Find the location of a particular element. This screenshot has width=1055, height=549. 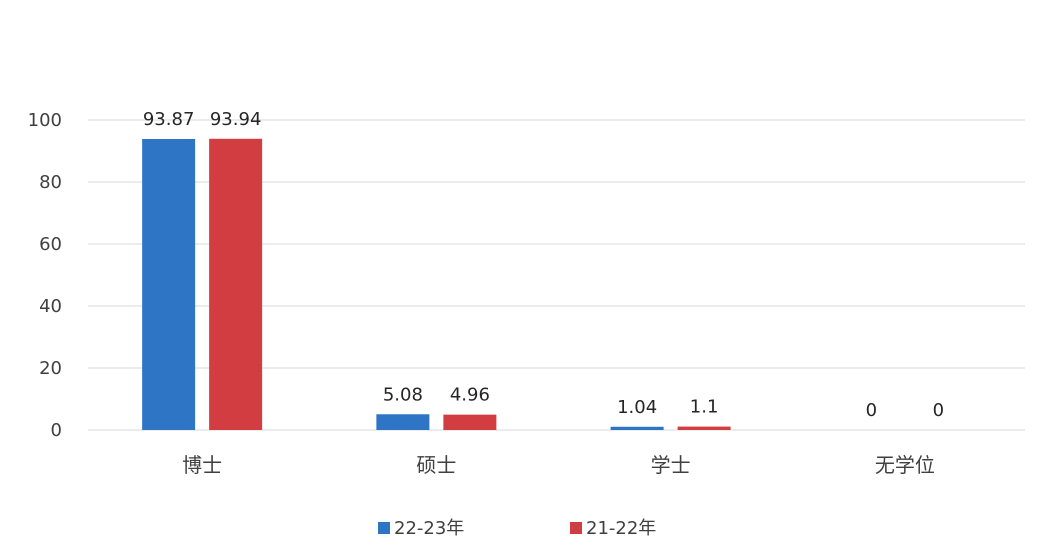

y-axis-ticks: 0 20 40 60 80 100 is located at coordinates (45, 275).